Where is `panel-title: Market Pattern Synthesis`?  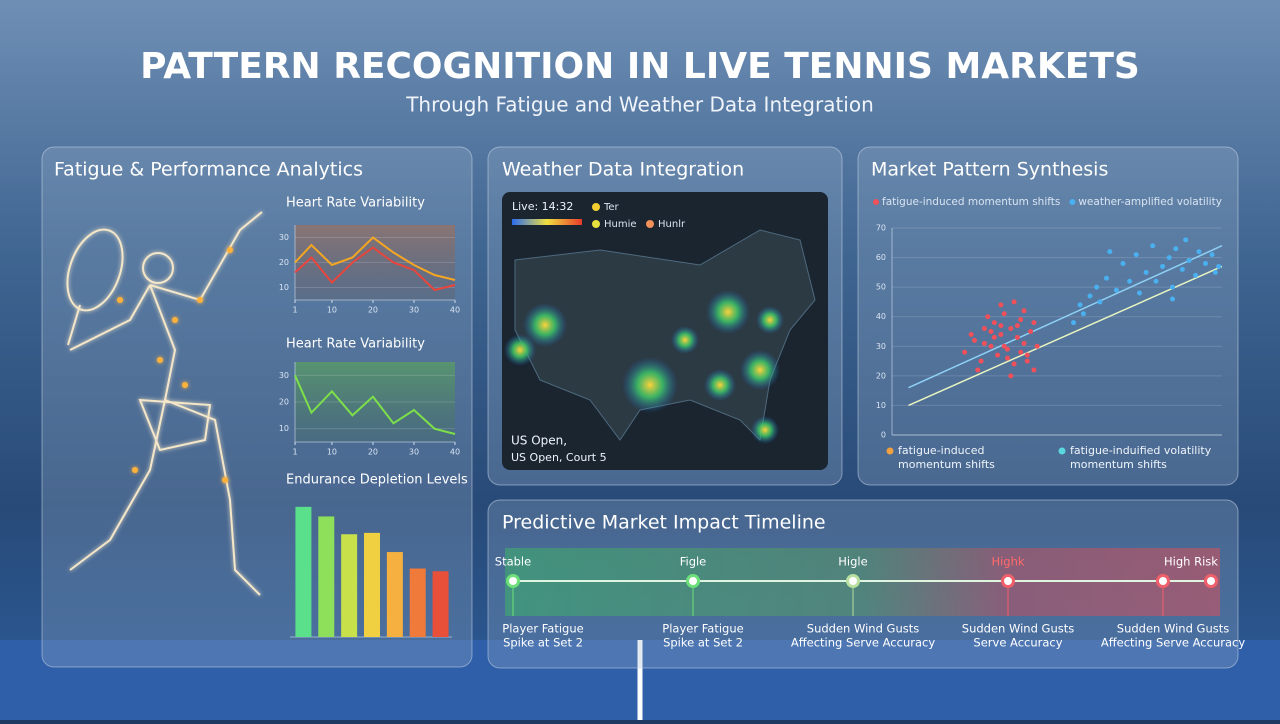 panel-title: Market Pattern Synthesis is located at coordinates (989, 170).